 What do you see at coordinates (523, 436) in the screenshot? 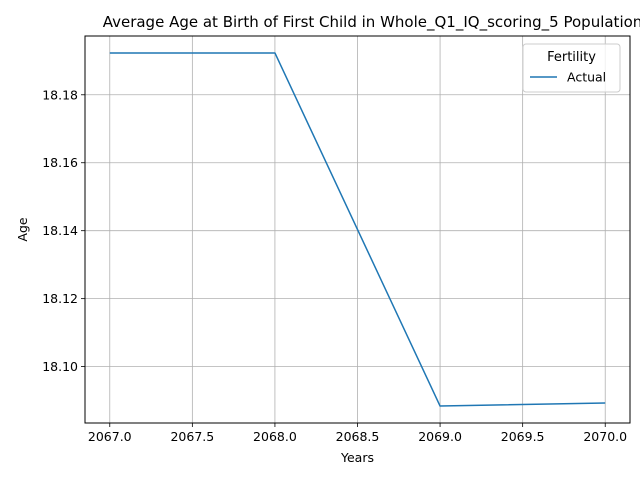
I see `x-tick-label: 2069.5` at bounding box center [523, 436].